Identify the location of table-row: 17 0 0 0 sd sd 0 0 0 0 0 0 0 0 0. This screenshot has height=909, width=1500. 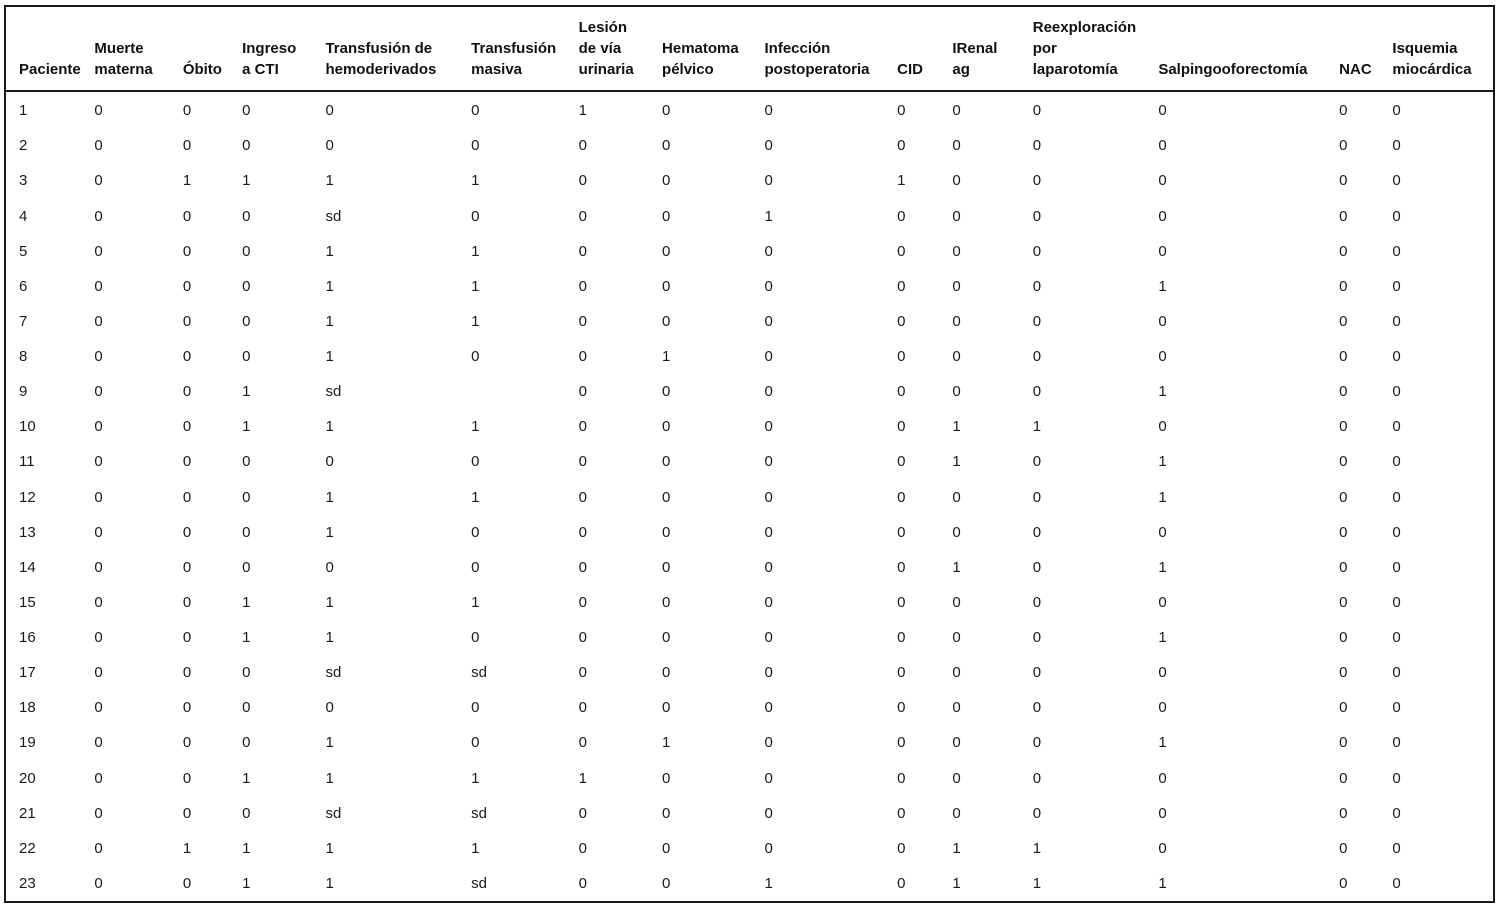
(749, 672).